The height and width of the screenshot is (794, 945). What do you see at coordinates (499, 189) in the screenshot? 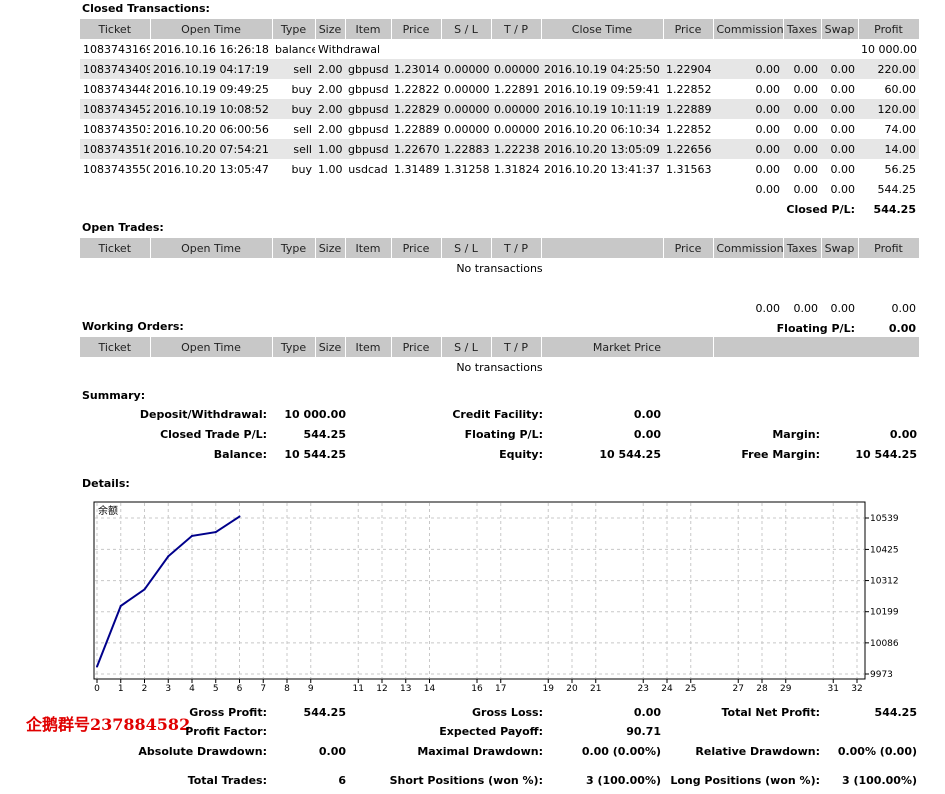
I see `totals-row: 0.00 0.00 0.00 544.25` at bounding box center [499, 189].